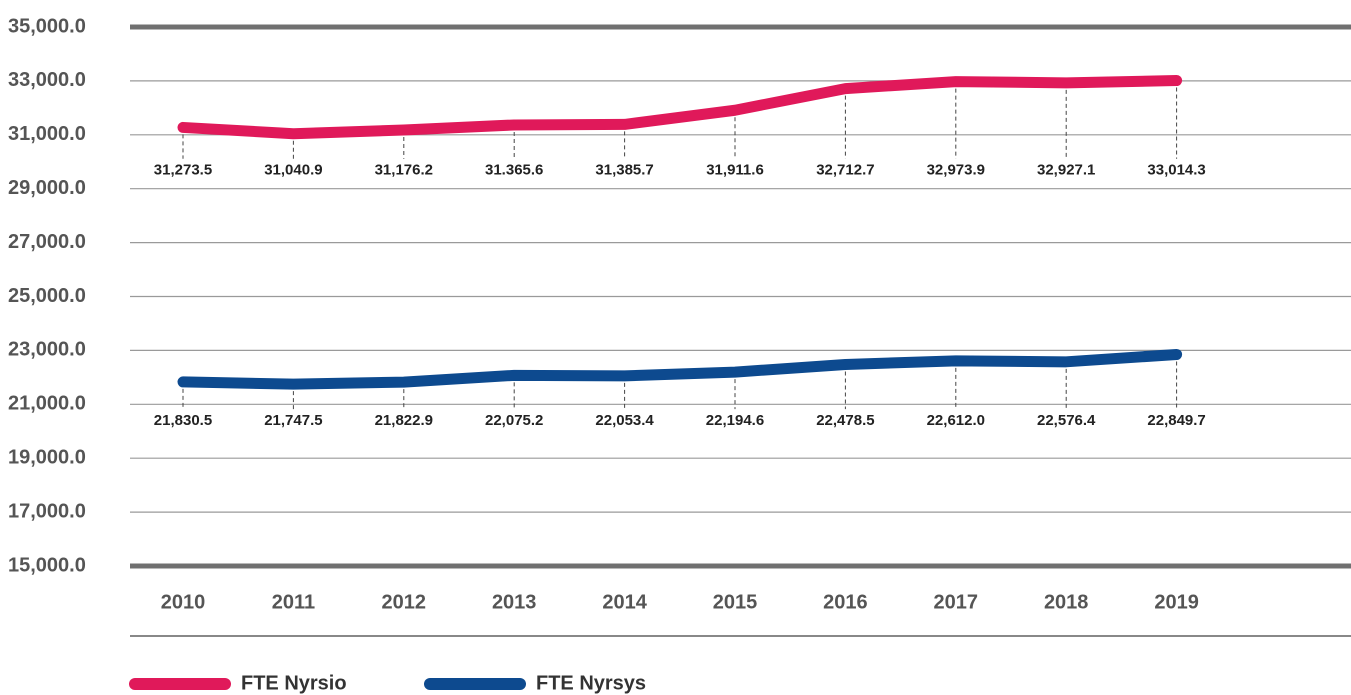  Describe the element at coordinates (47, 188) in the screenshot. I see `y-tick-label: 29,000.0` at that location.